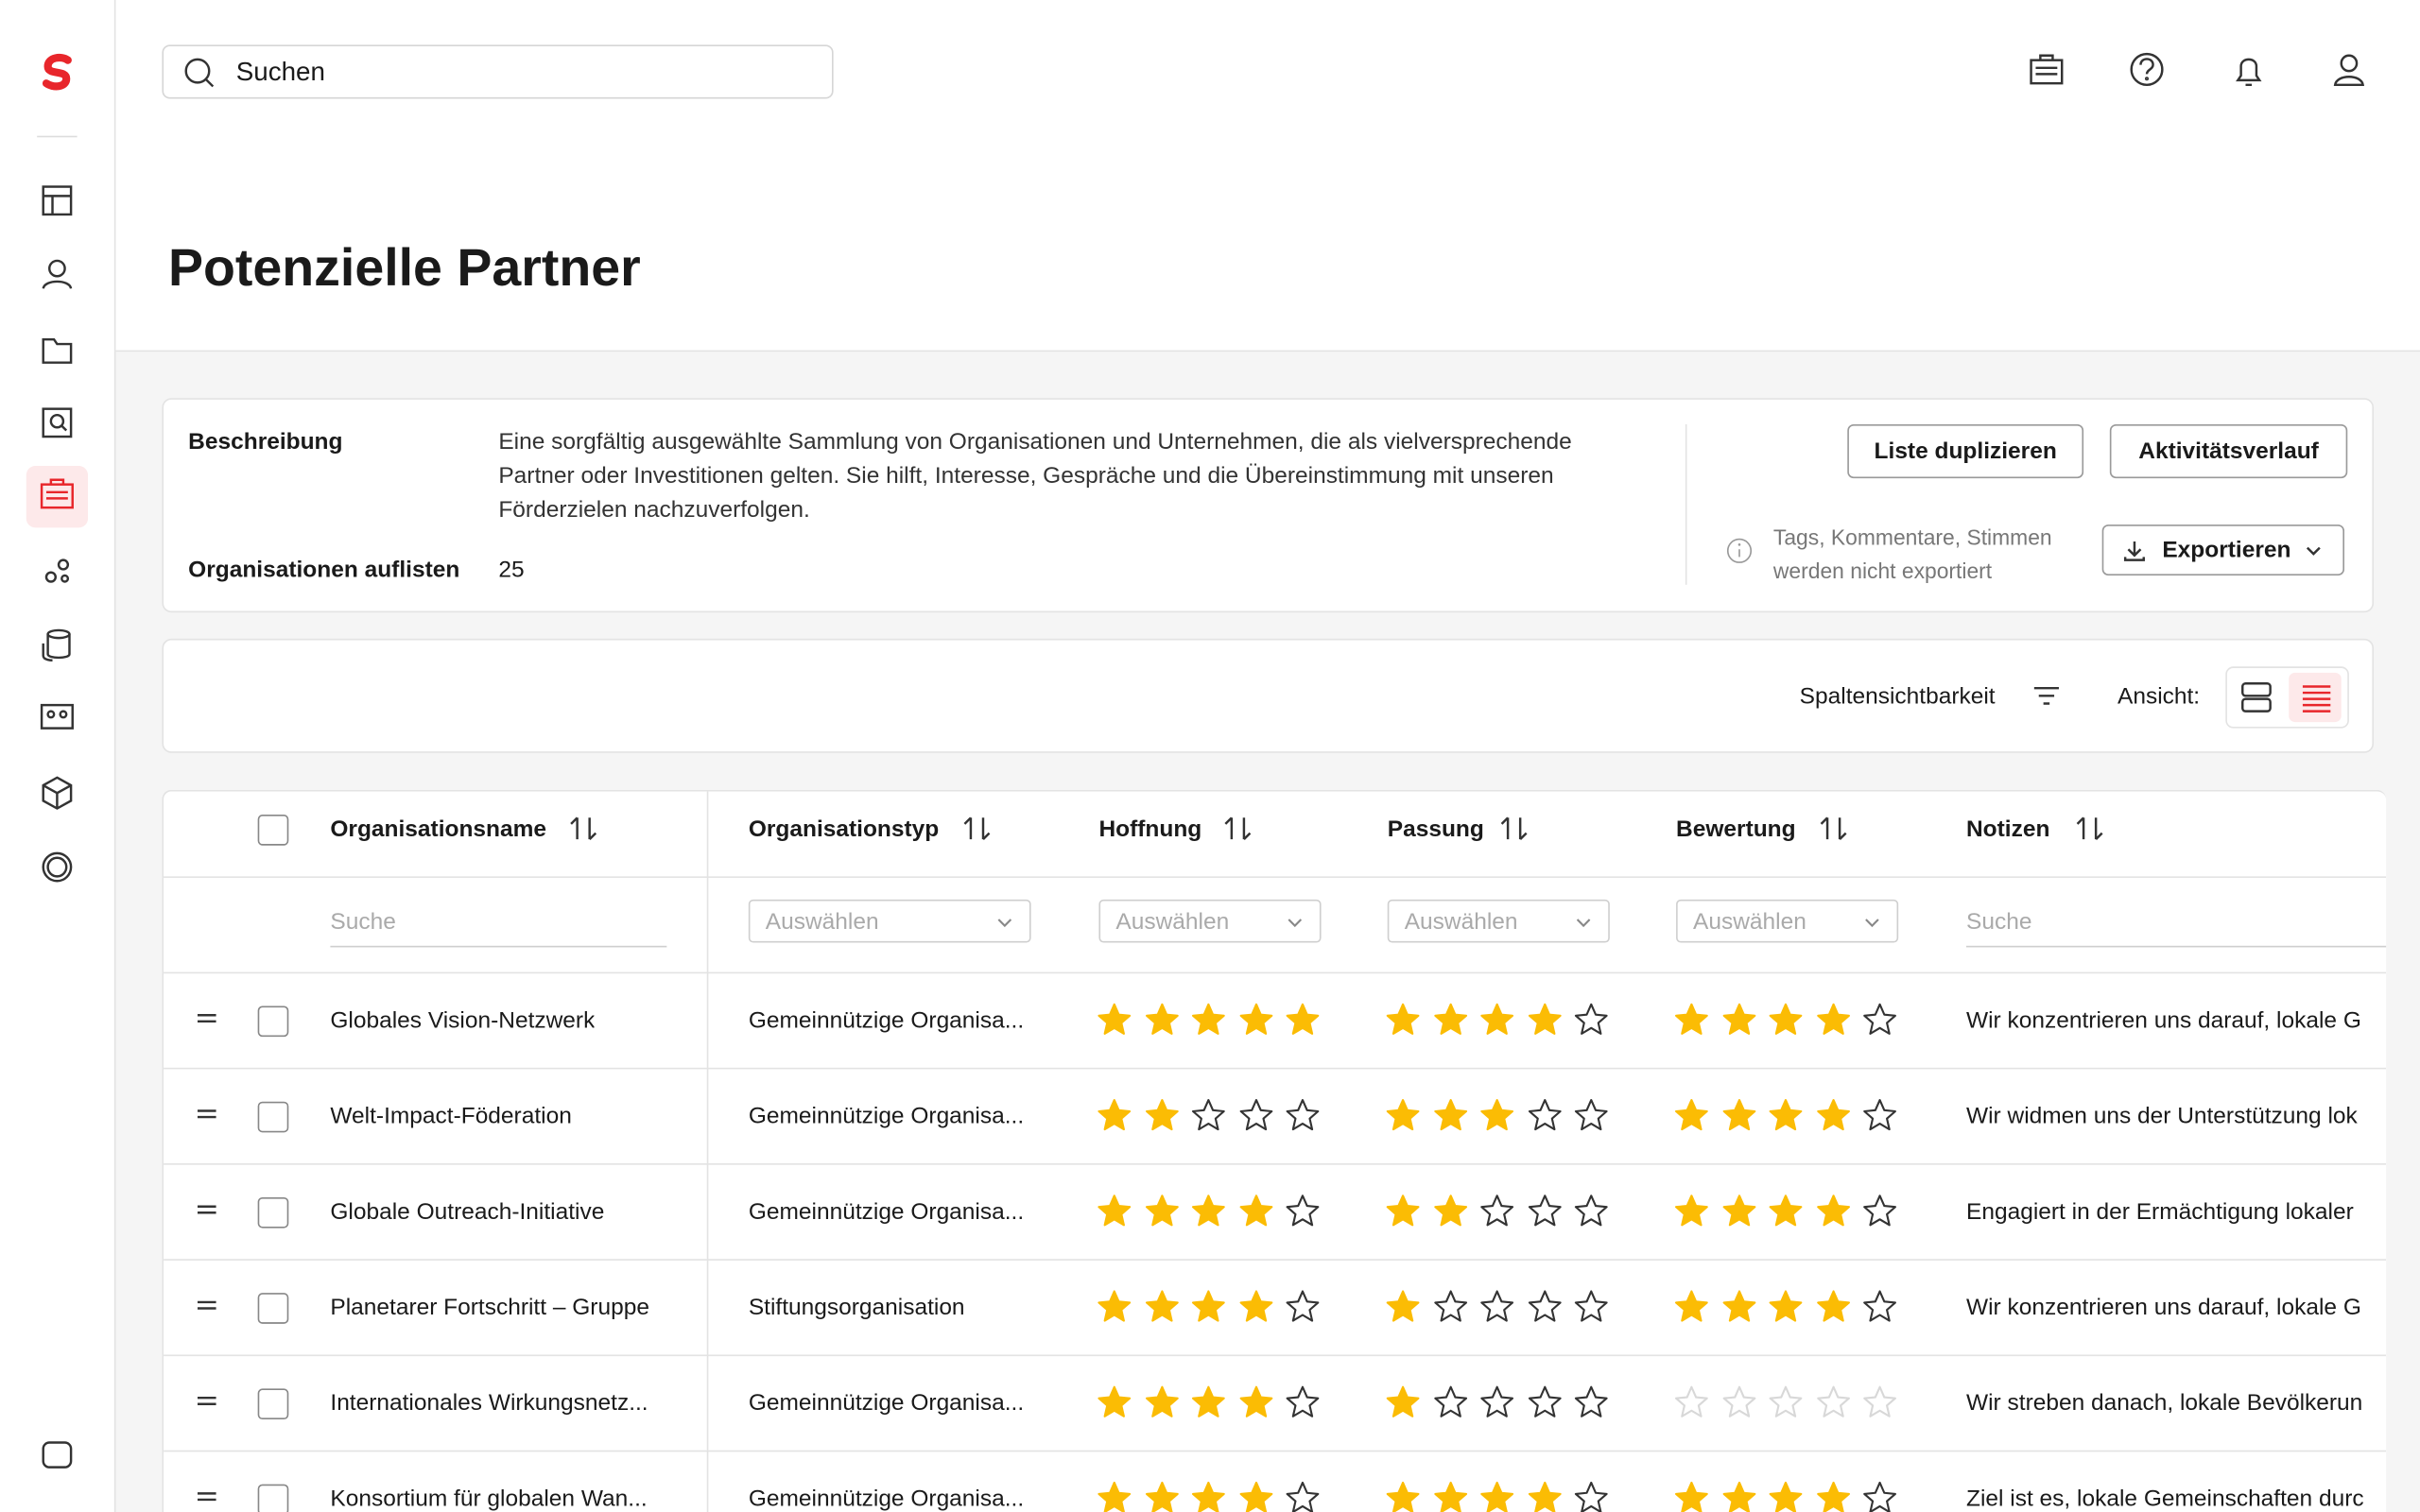 This screenshot has width=2420, height=1512. Describe the element at coordinates (1736, 829) in the screenshot. I see `column-header: Bewertung` at that location.